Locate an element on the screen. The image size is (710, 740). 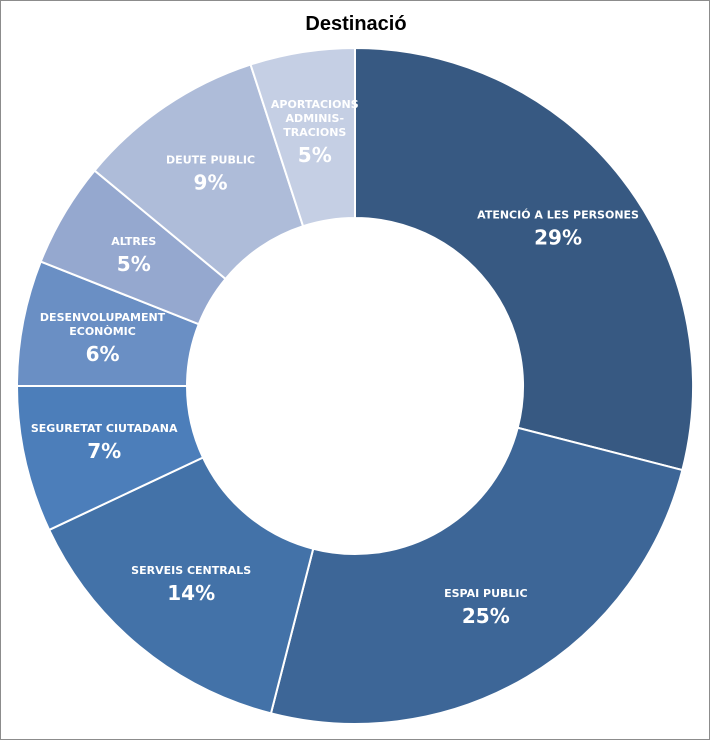
slice-label: ALTRES 5% is located at coordinates (133, 255).